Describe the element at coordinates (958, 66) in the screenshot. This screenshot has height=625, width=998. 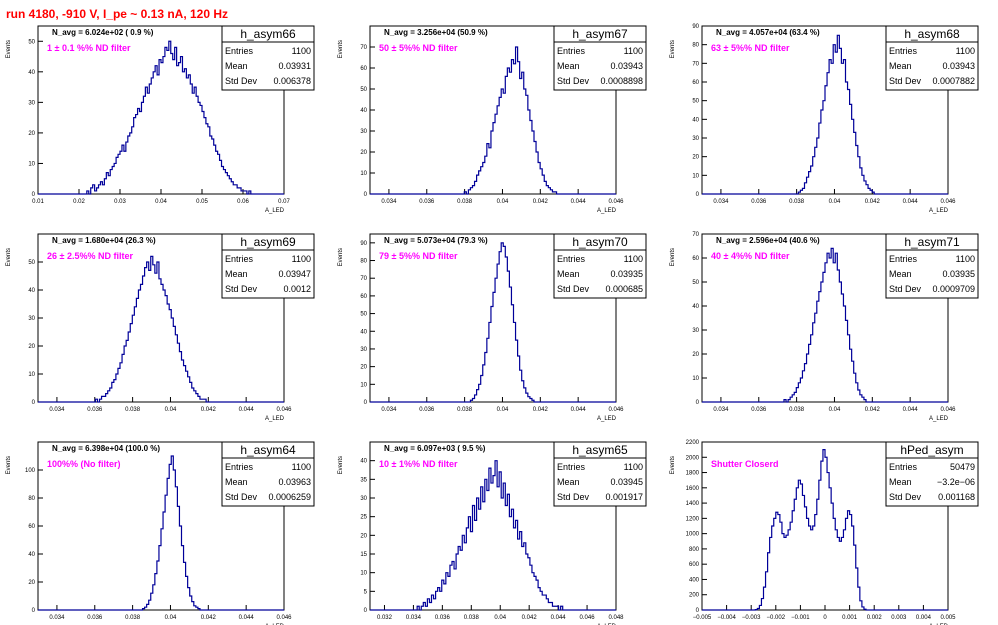
I see `stats-value: 0.03943` at that location.